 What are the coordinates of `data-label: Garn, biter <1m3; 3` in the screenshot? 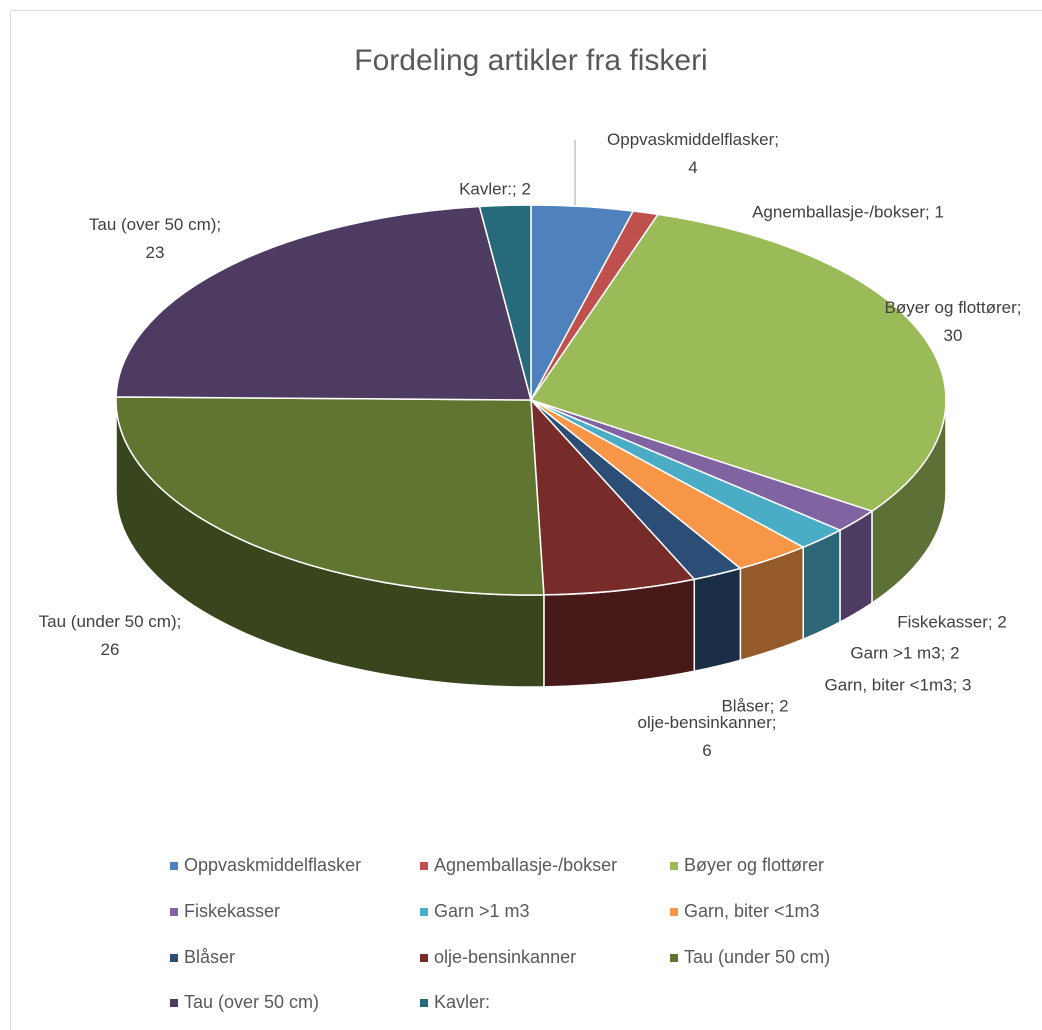 It's located at (898, 684).